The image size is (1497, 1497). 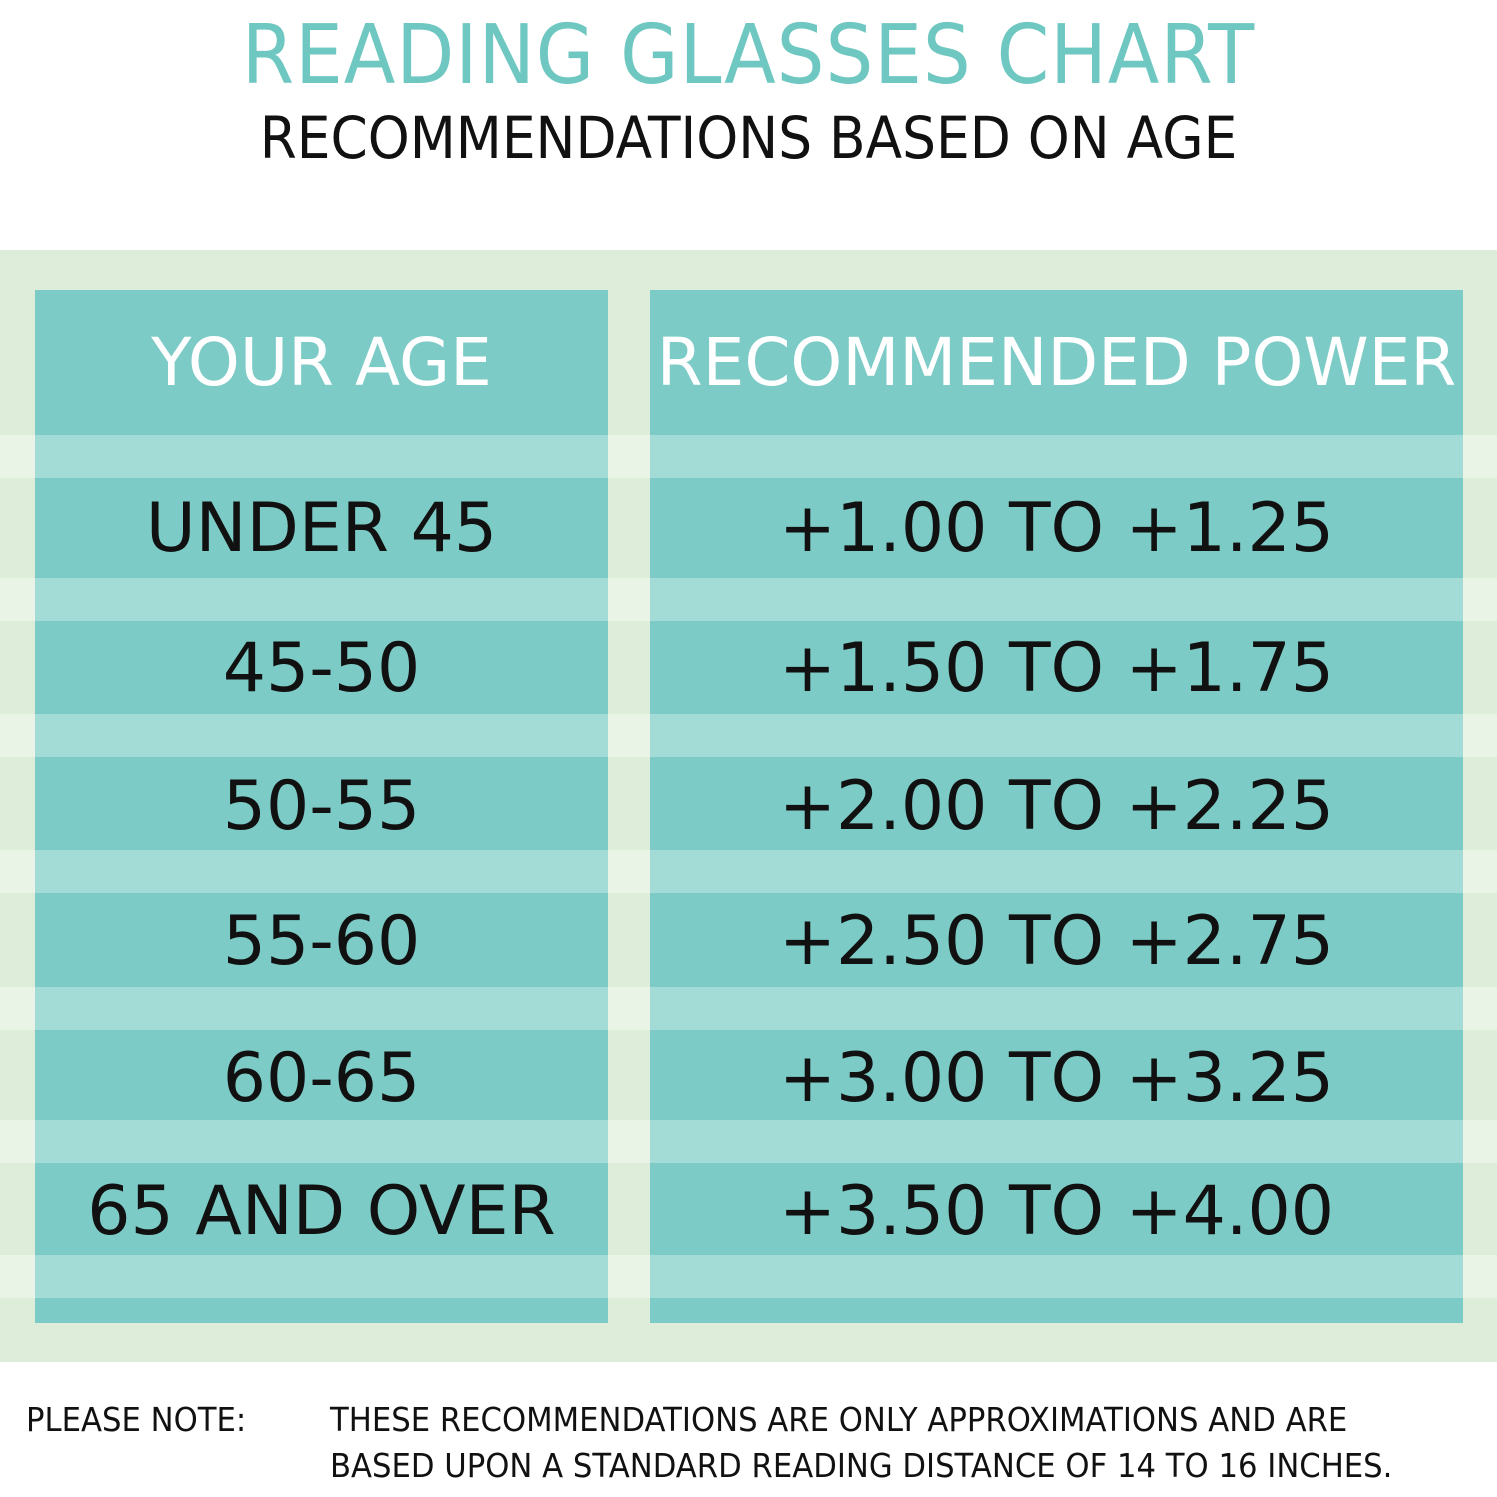 What do you see at coordinates (1056, 668) in the screenshot?
I see `power-cell: +1.50 TO +1.75` at bounding box center [1056, 668].